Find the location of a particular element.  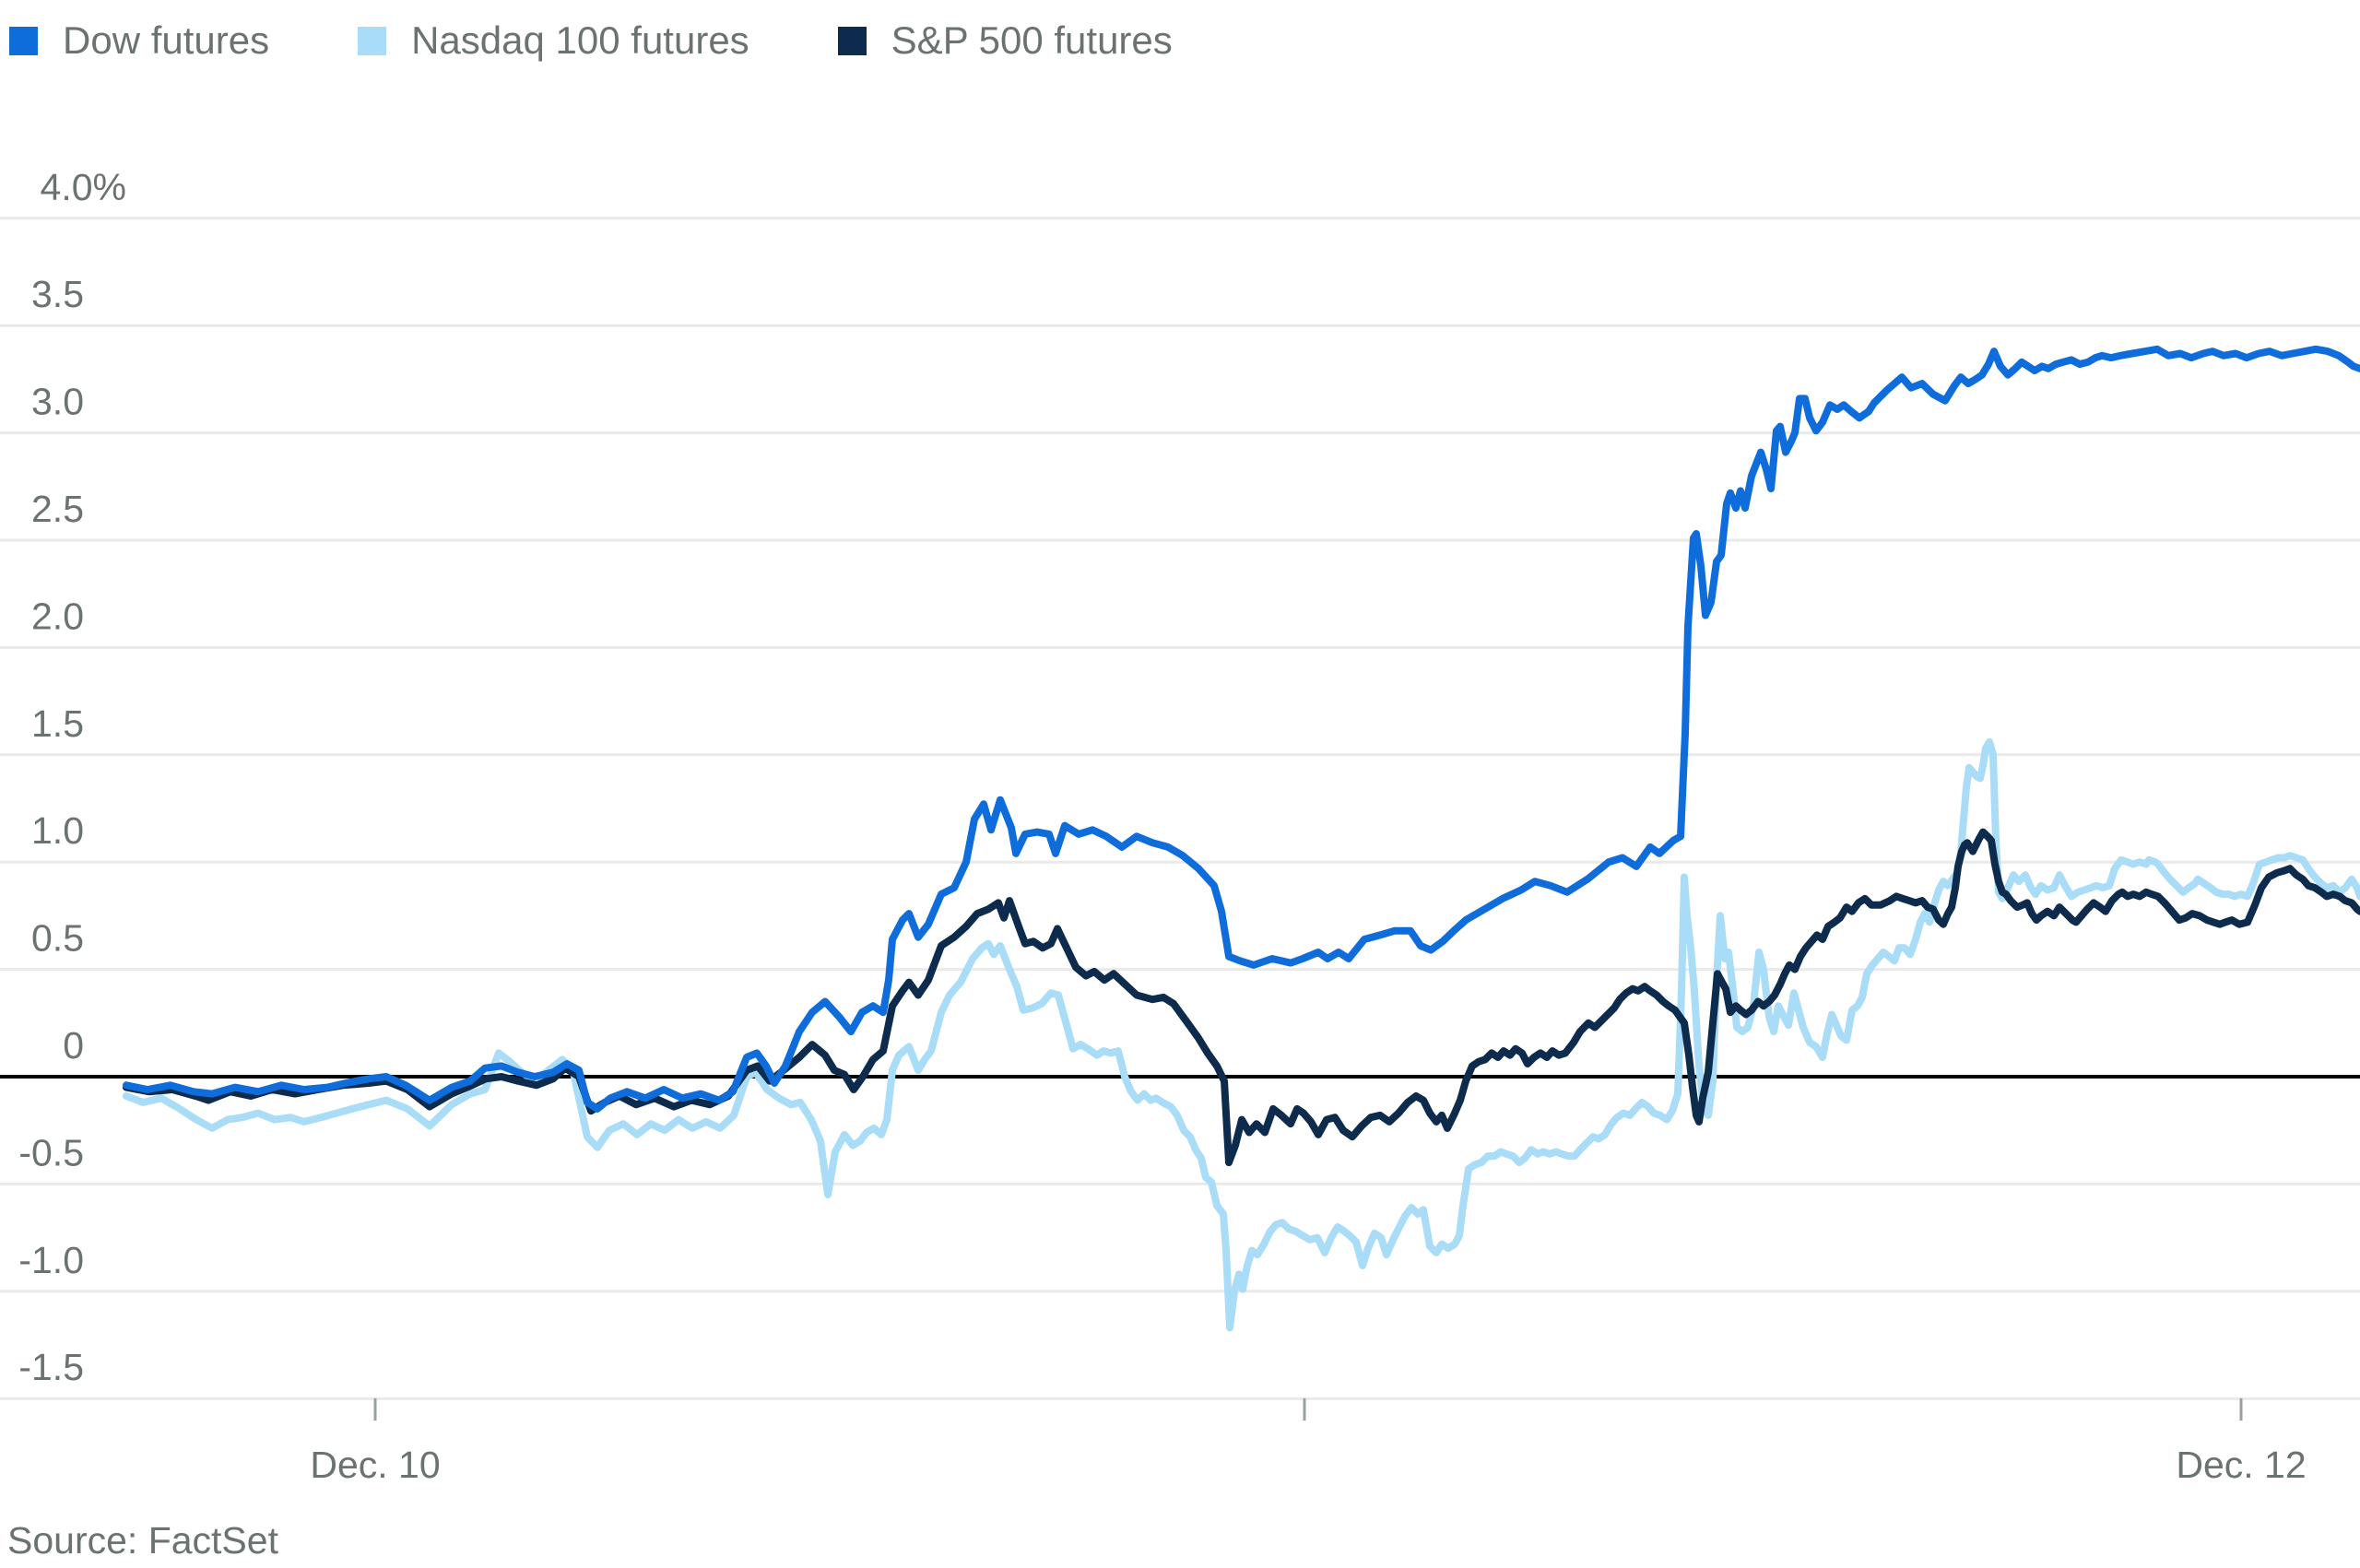

y-axis-tick-label: 0 is located at coordinates (73, 1046).